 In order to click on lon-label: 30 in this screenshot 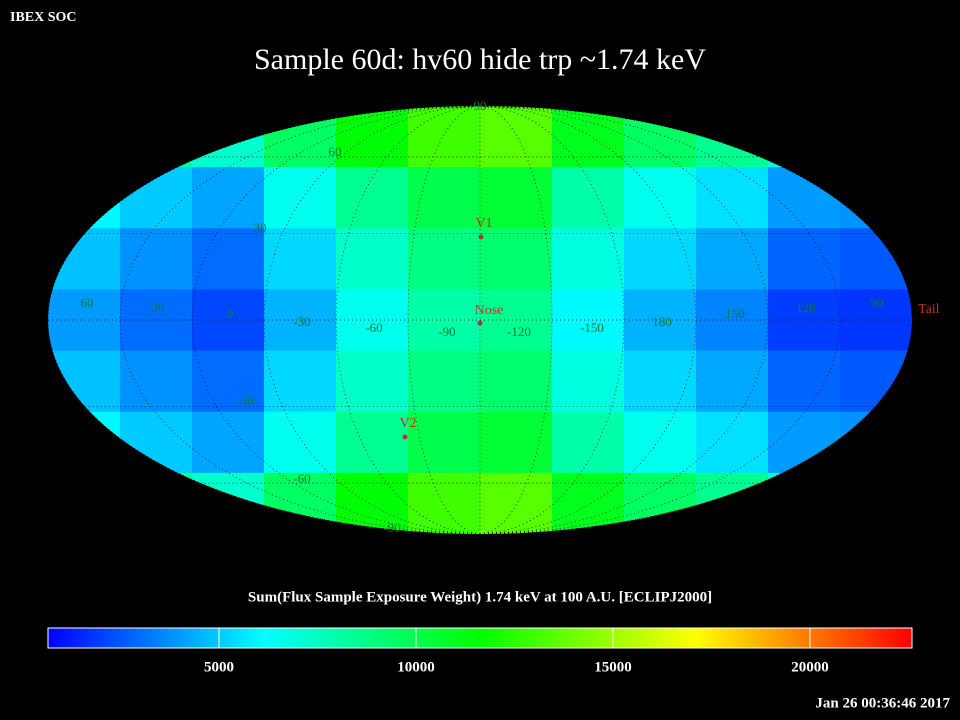, I will do `click(158, 307)`.